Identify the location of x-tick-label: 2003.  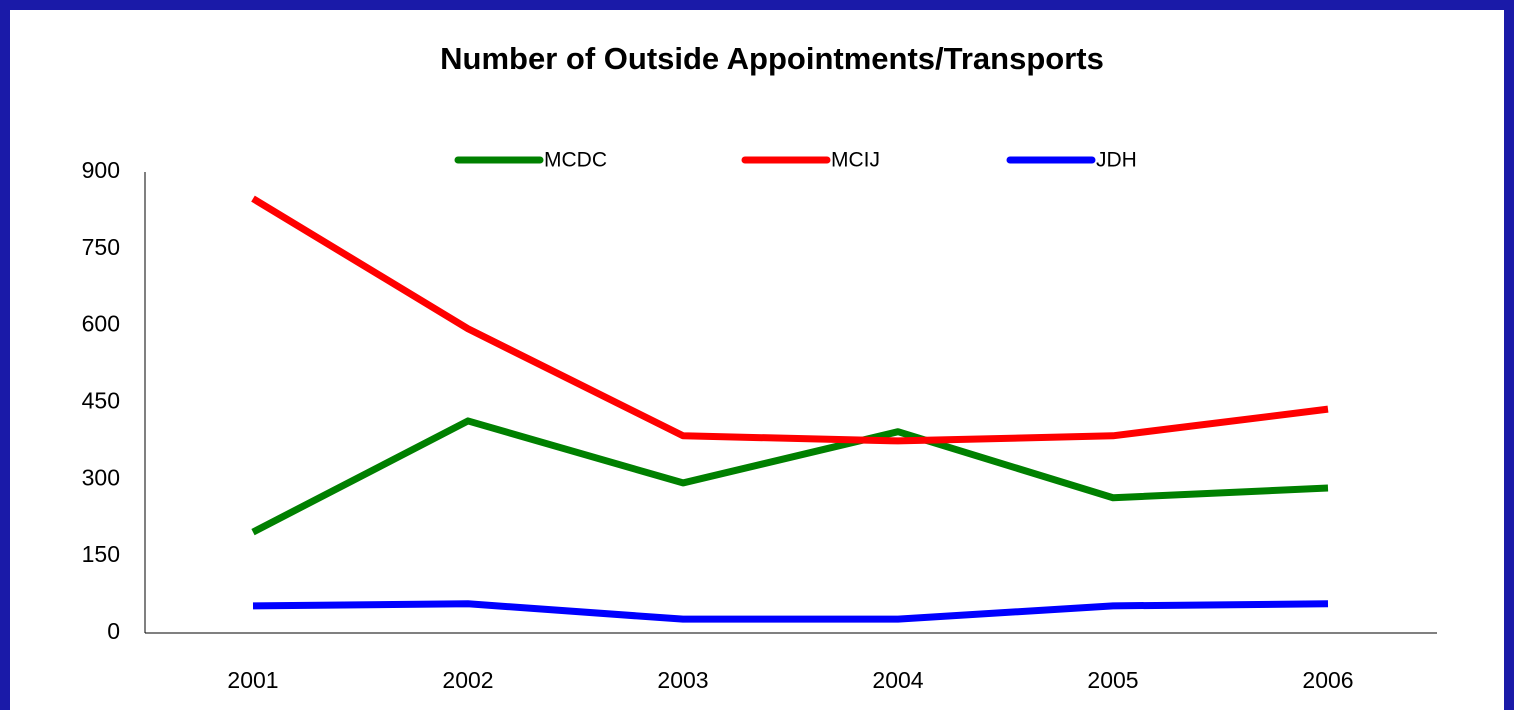
(682, 680).